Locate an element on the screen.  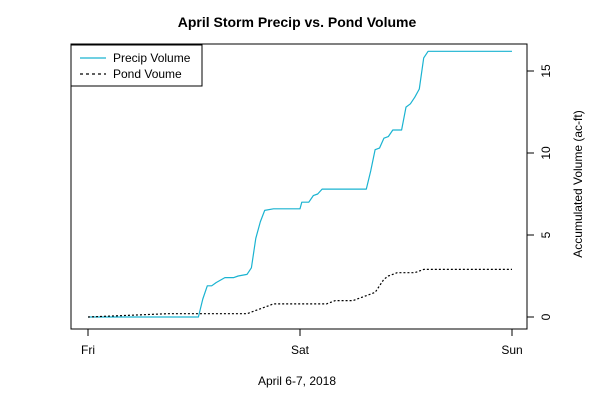
legend-box is located at coordinates (136, 65).